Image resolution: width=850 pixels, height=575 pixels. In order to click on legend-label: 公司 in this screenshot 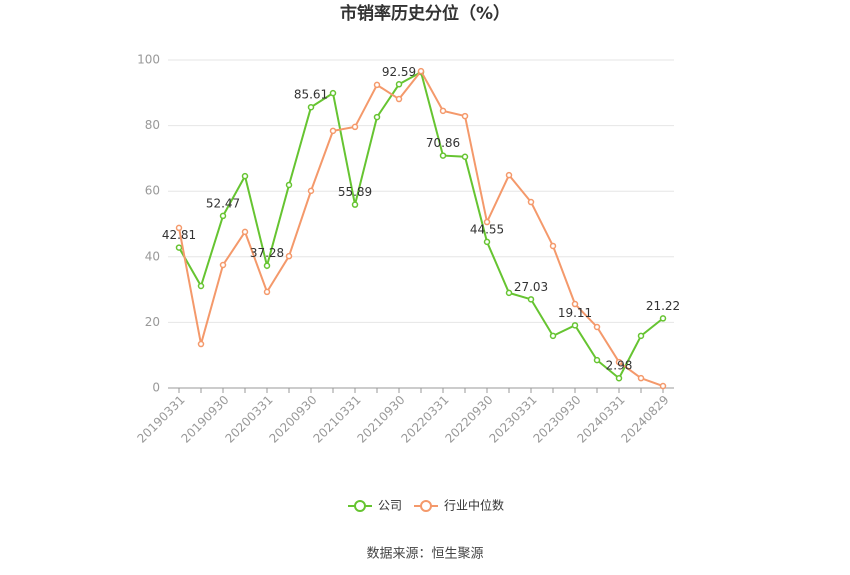, I will do `click(390, 506)`.